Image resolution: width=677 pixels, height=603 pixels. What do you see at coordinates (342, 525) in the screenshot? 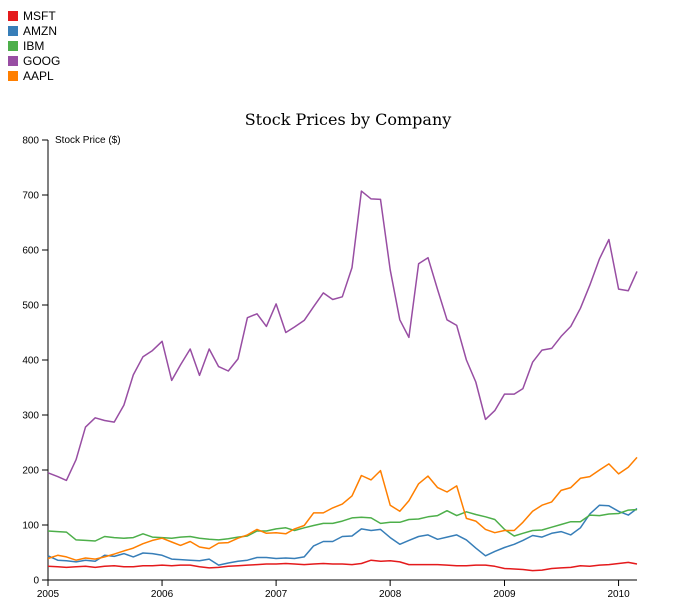
I see `series-line-ibm` at bounding box center [342, 525].